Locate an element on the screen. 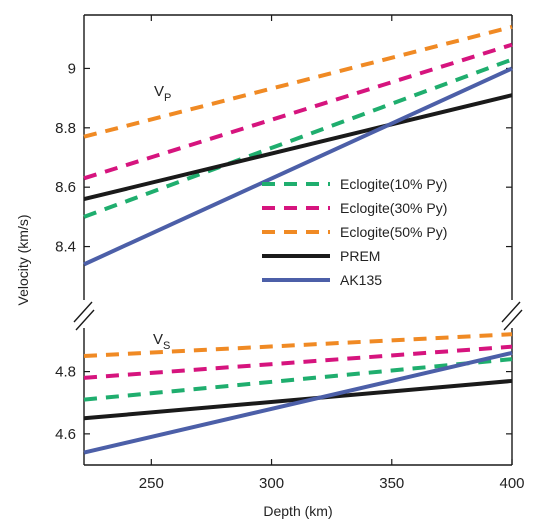 The height and width of the screenshot is (528, 544). vp-y-tick-label-2: 8.8 is located at coordinates (65, 128).